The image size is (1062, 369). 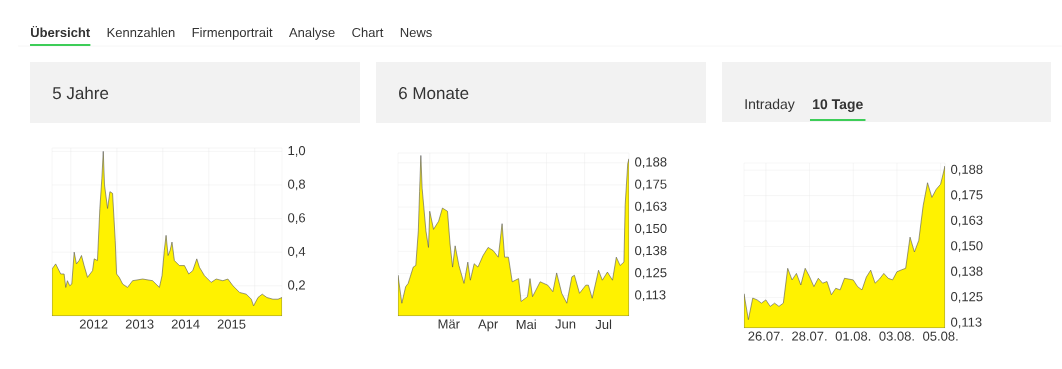 What do you see at coordinates (297, 218) in the screenshot?
I see `y-tick-label: 0,6` at bounding box center [297, 218].